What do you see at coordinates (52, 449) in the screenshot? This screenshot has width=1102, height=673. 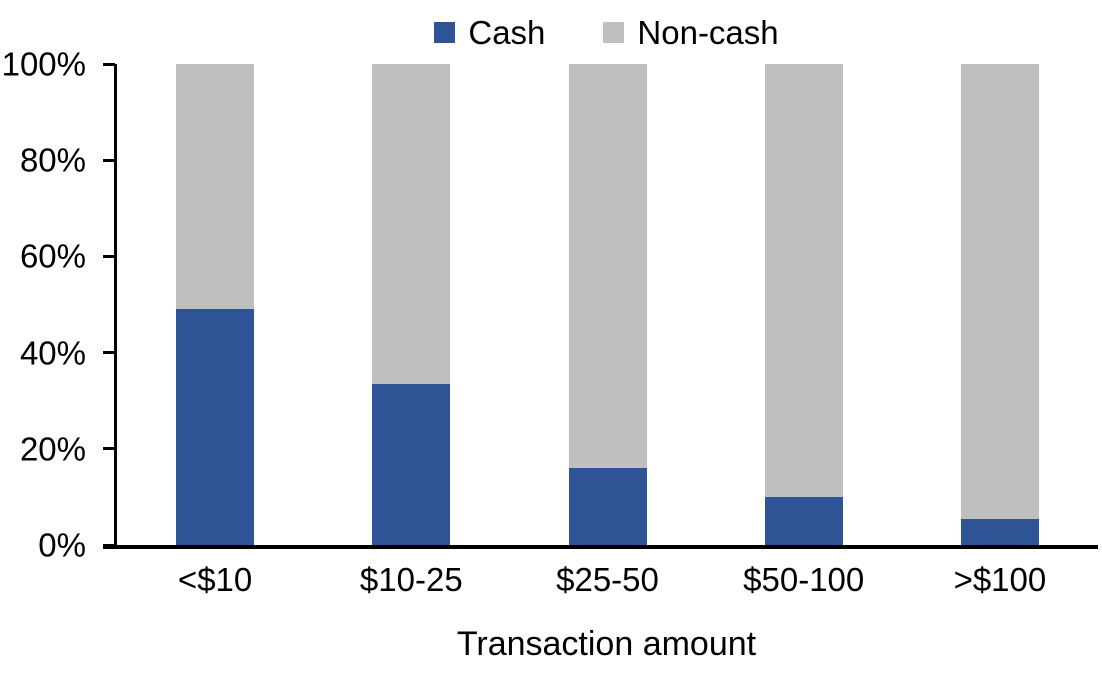 I see `y-axis-tick-label: 20%` at bounding box center [52, 449].